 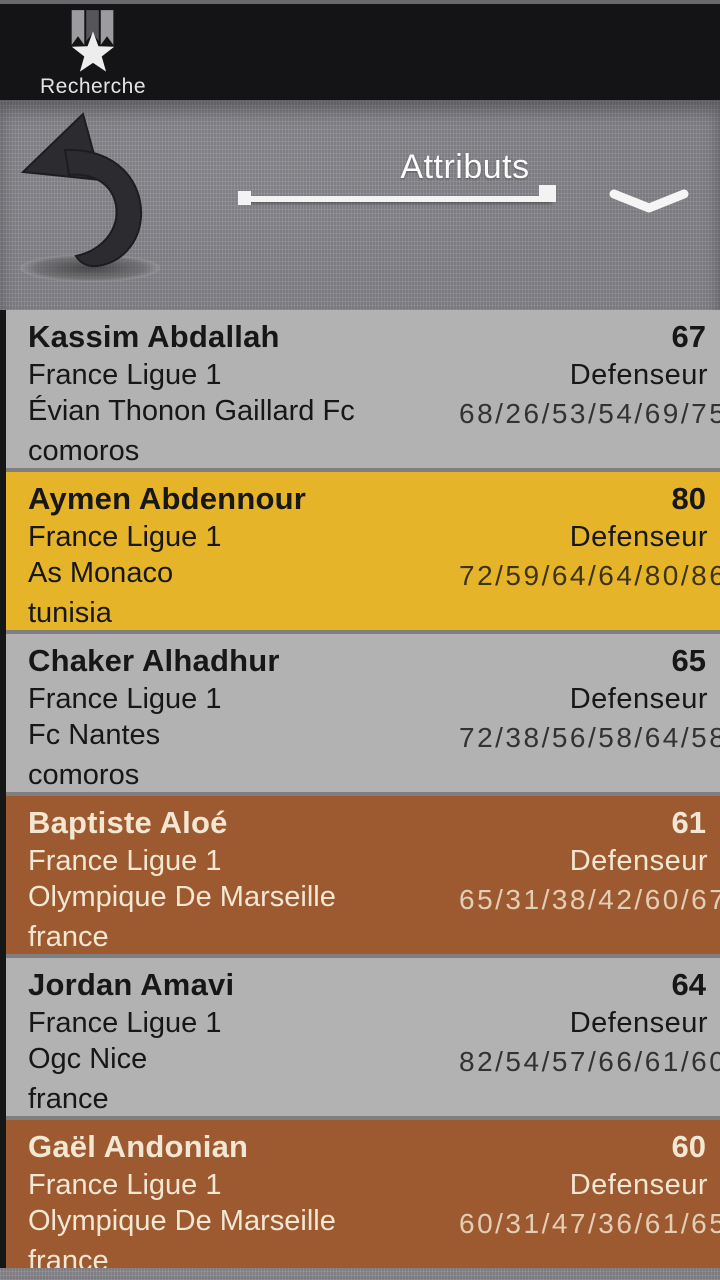 What do you see at coordinates (547, 193) in the screenshot?
I see `underline-cap-right` at bounding box center [547, 193].